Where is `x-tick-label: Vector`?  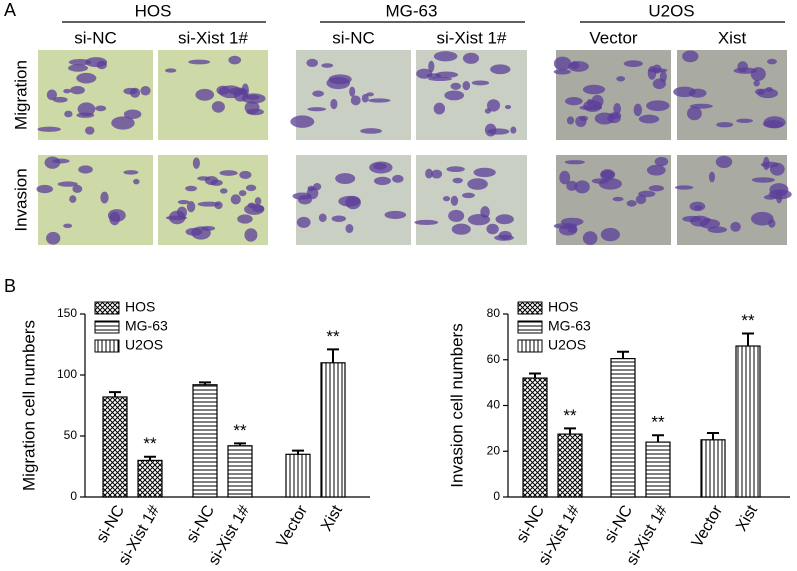
x-tick-label: Vector is located at coordinates (708, 526).